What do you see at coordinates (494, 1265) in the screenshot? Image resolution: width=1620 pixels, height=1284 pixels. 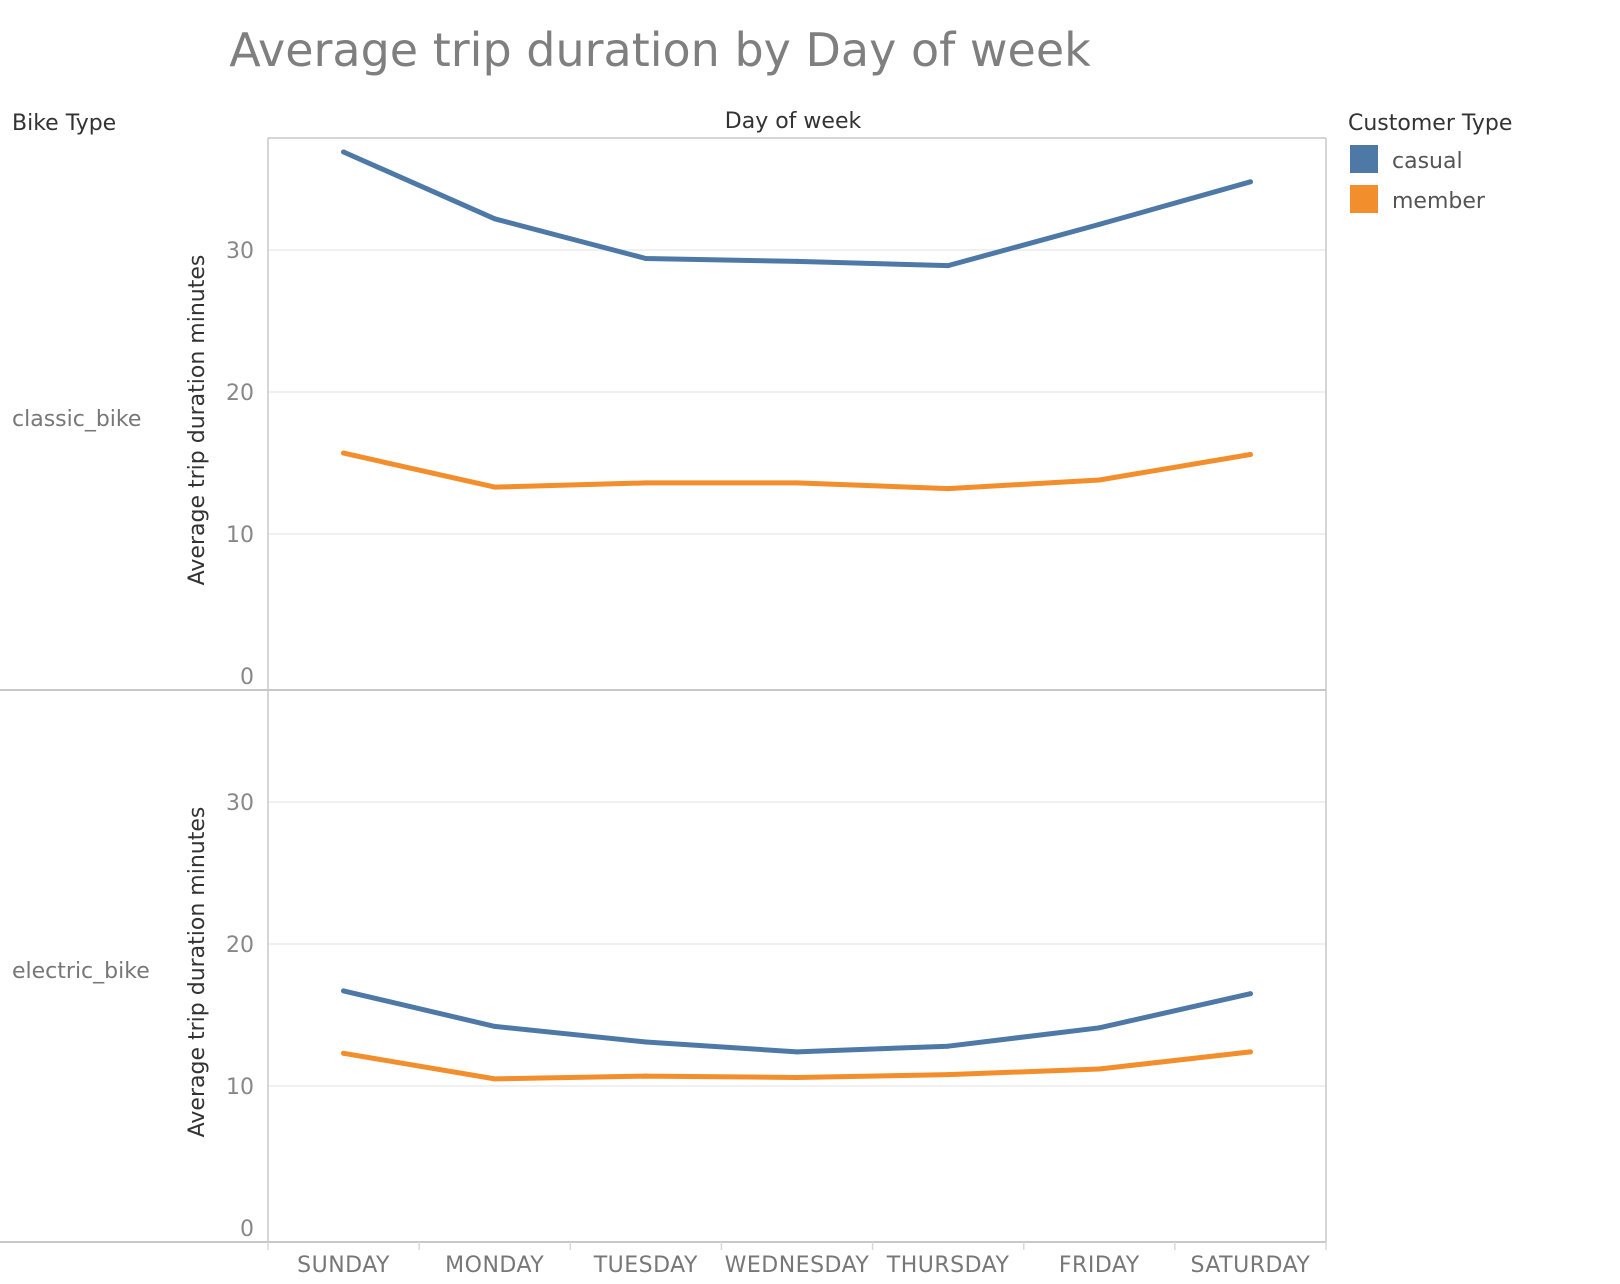 I see `x-tick-label: MONDAY` at bounding box center [494, 1265].